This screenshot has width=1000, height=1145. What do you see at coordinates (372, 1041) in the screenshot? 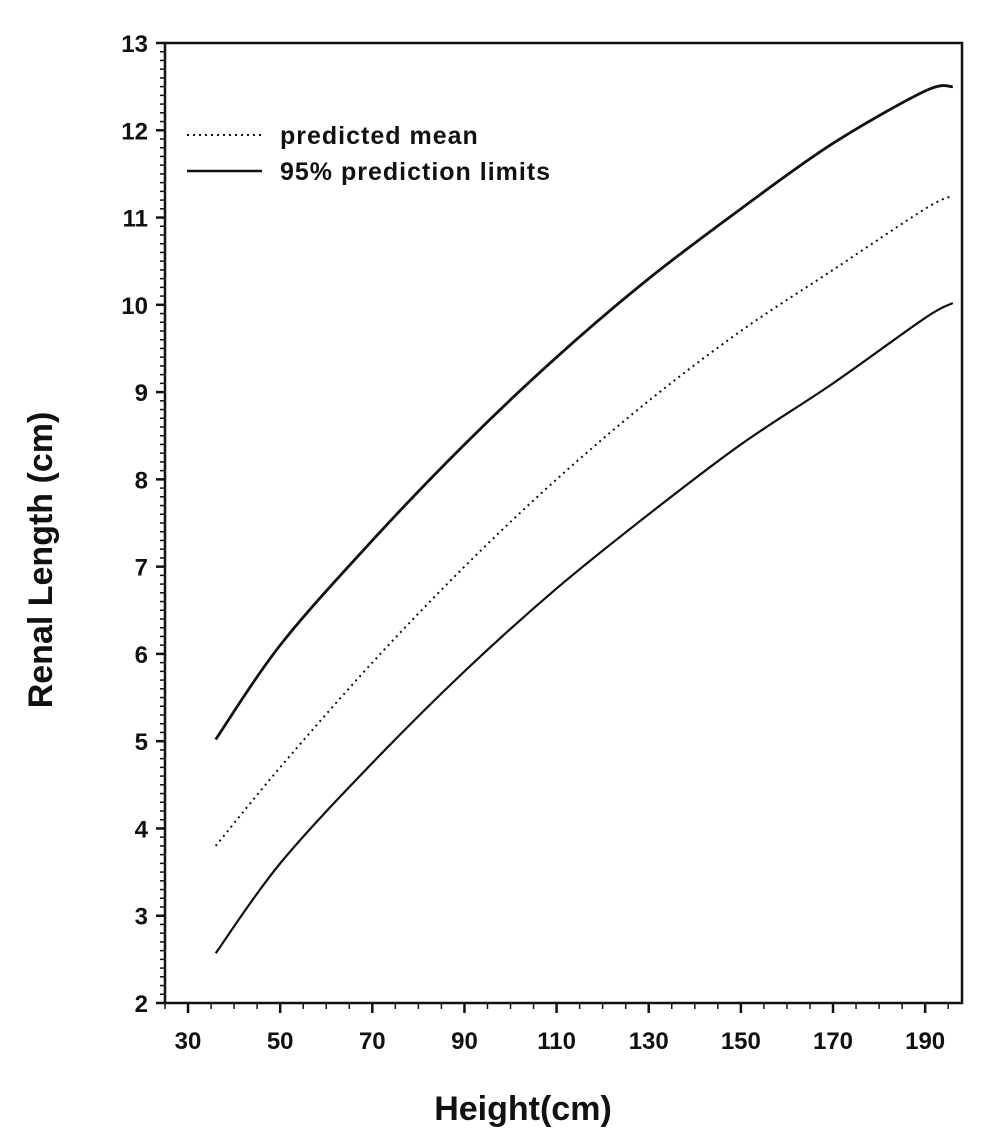
I see `x-tick-label: 70` at bounding box center [372, 1041].